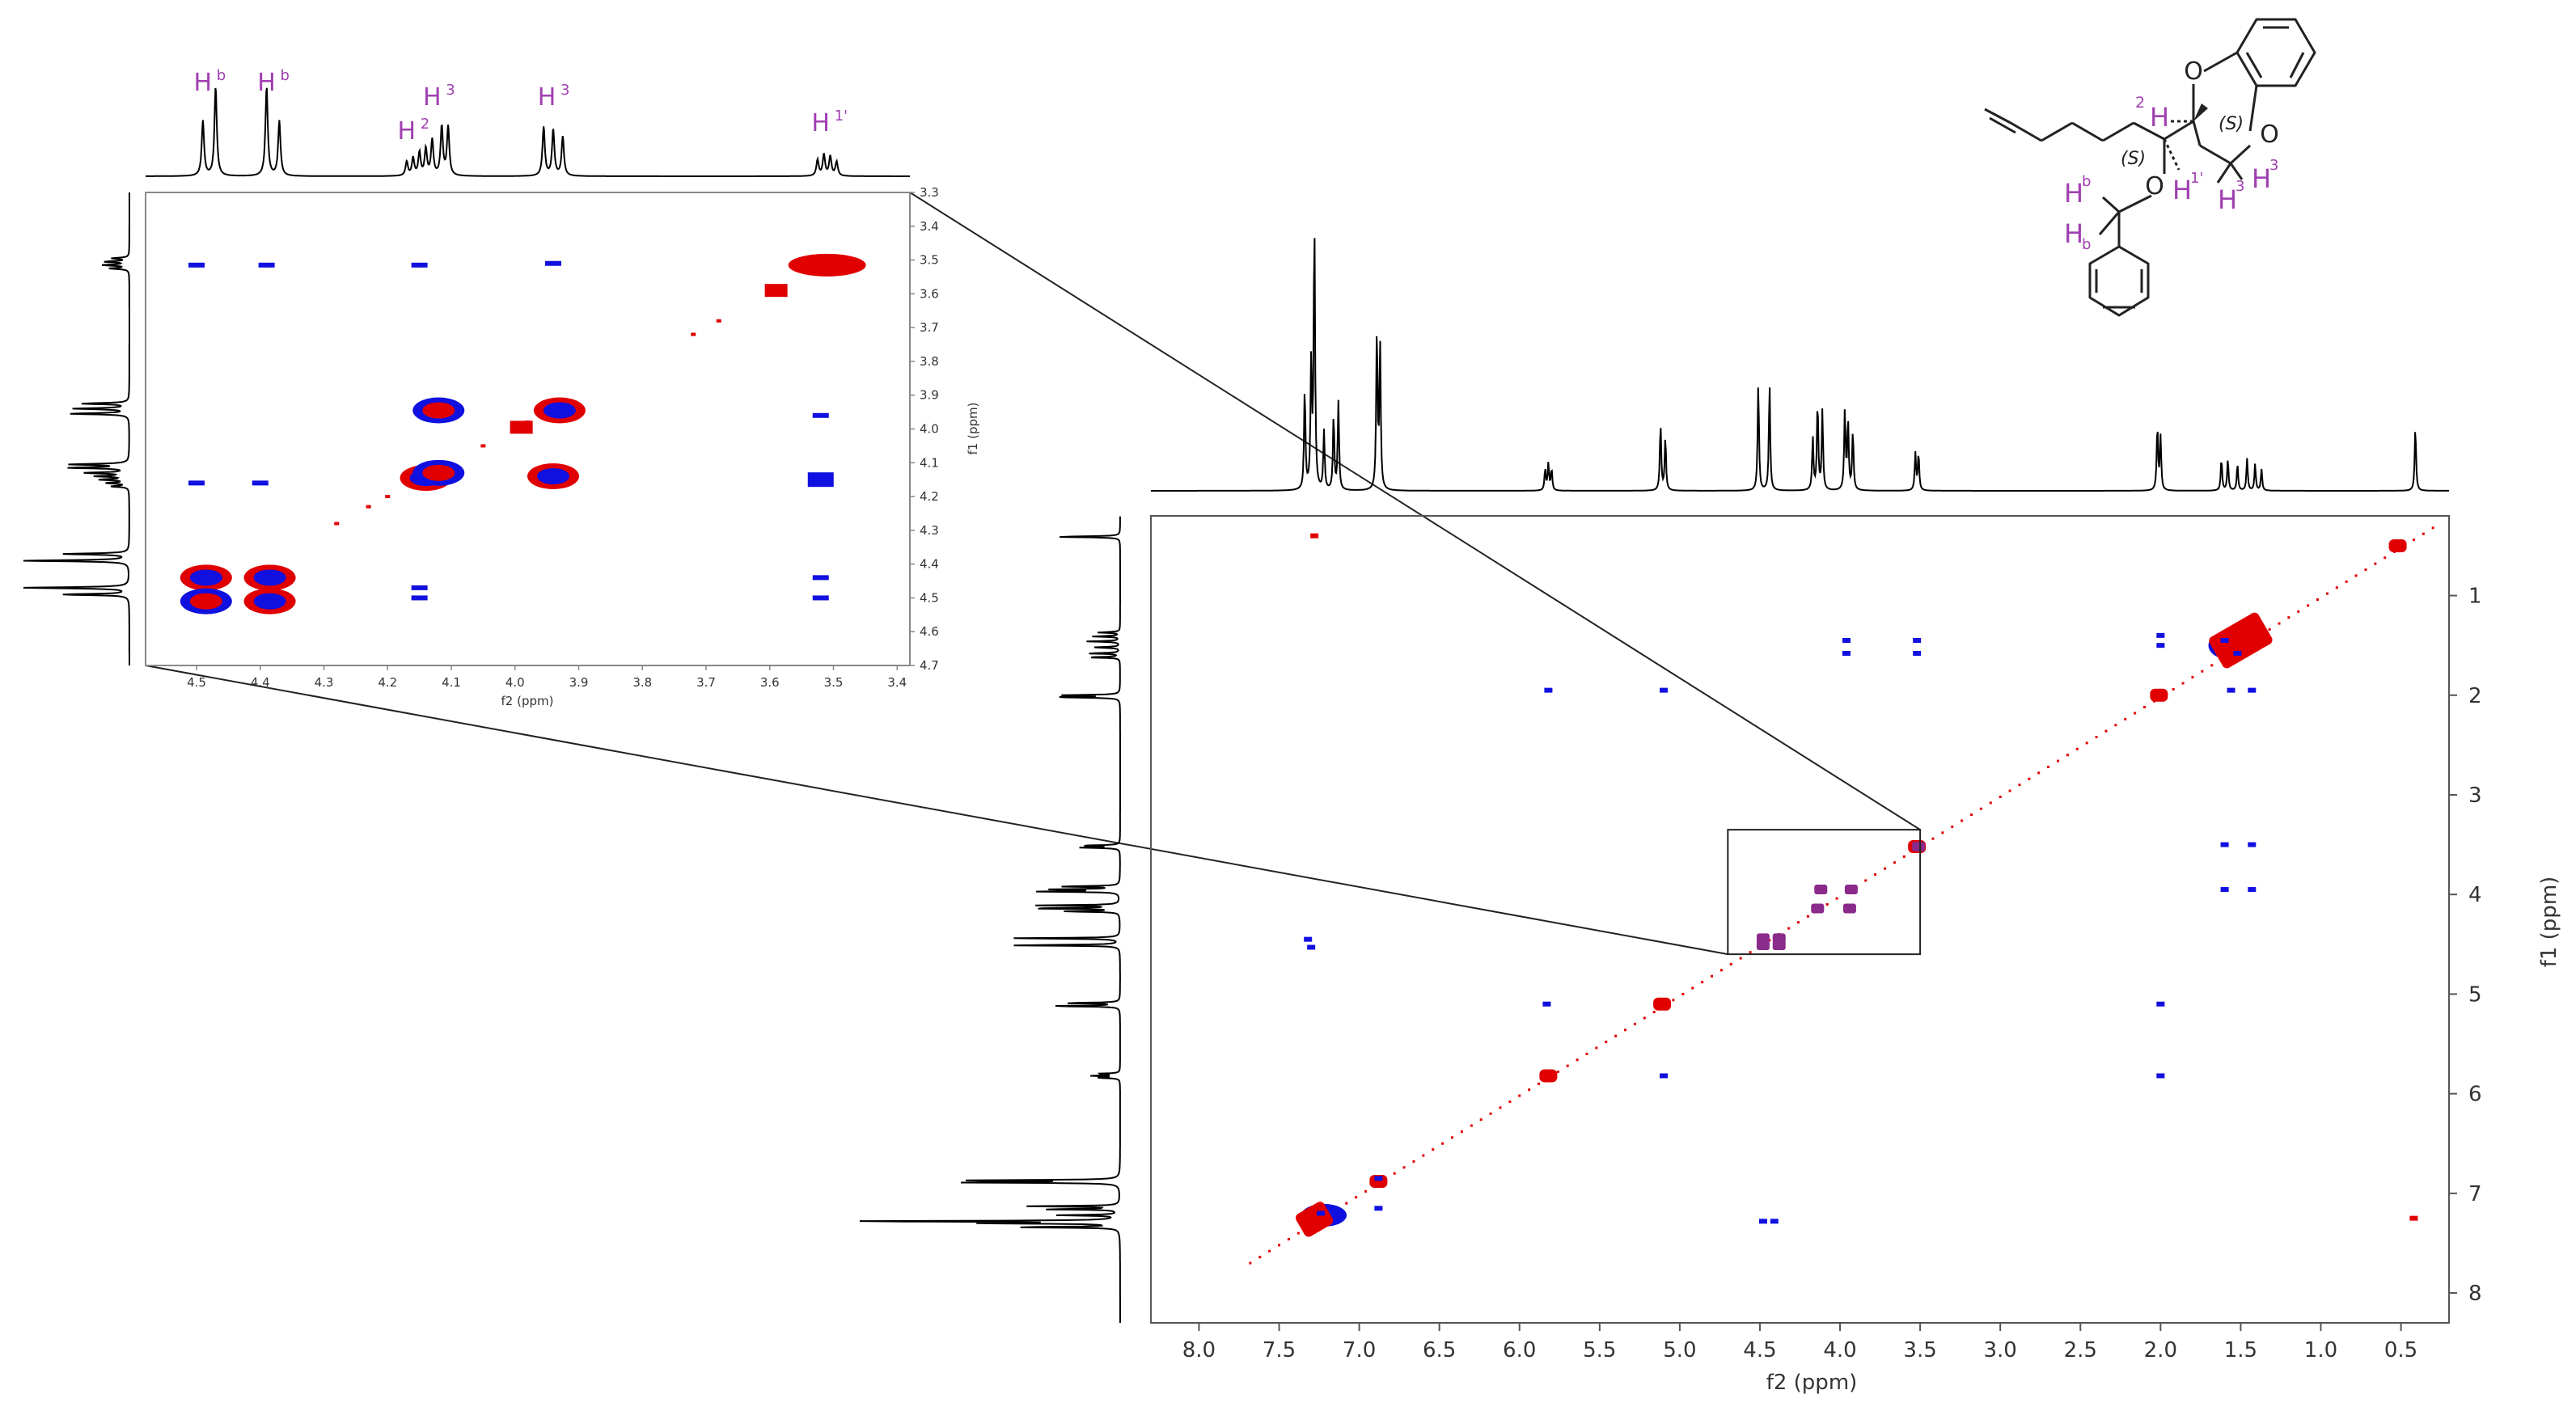 This screenshot has width=2576, height=1411. What do you see at coordinates (2401, 1350) in the screenshot?
I see `x-tick-label: 0.5` at bounding box center [2401, 1350].